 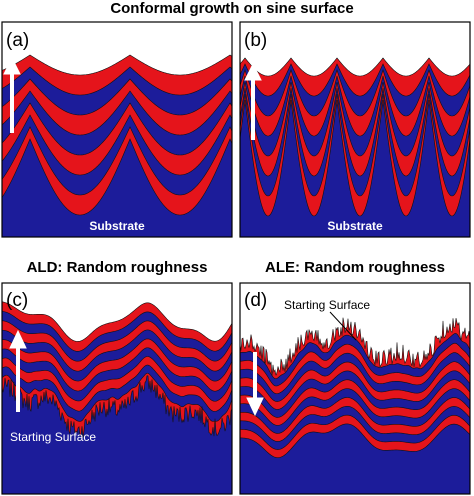 I want to click on figure-title: Conformal growth on sine surface, so click(x=231, y=8).